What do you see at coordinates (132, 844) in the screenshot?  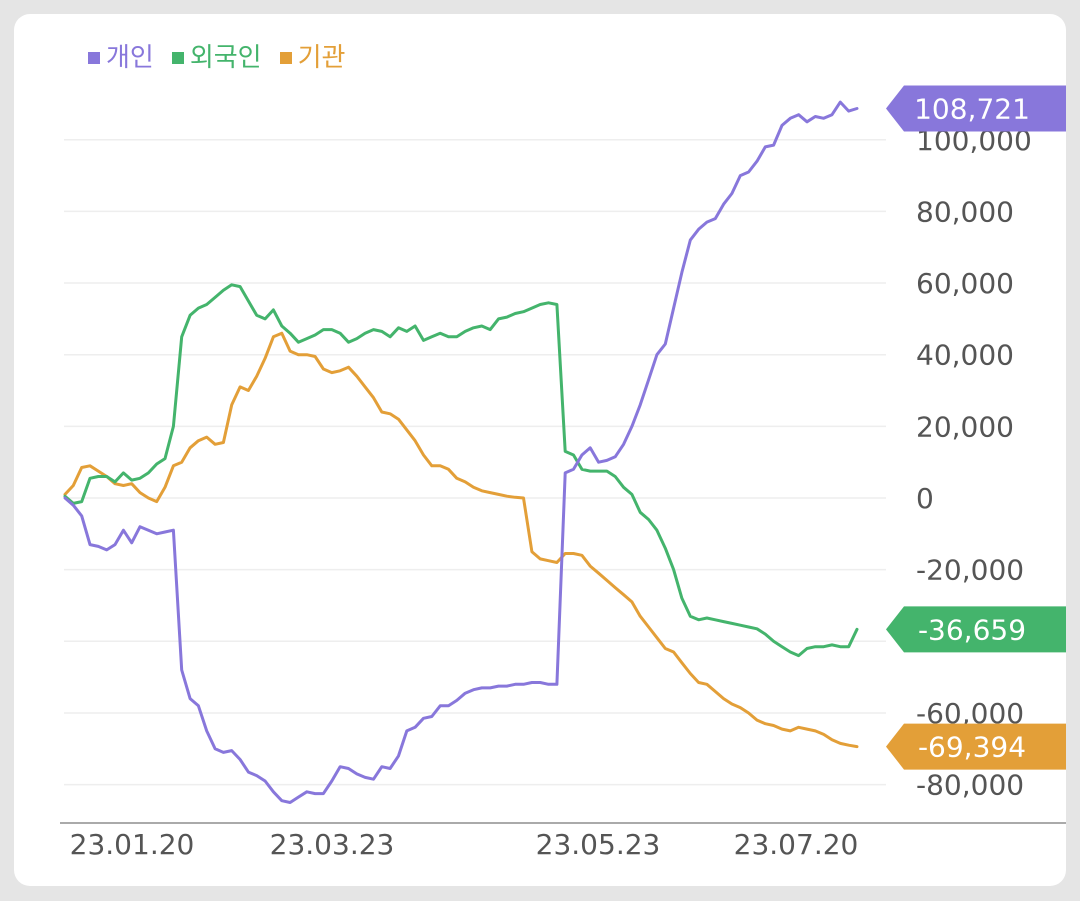 I see `x-tick-label: 23.01.20` at bounding box center [132, 844].